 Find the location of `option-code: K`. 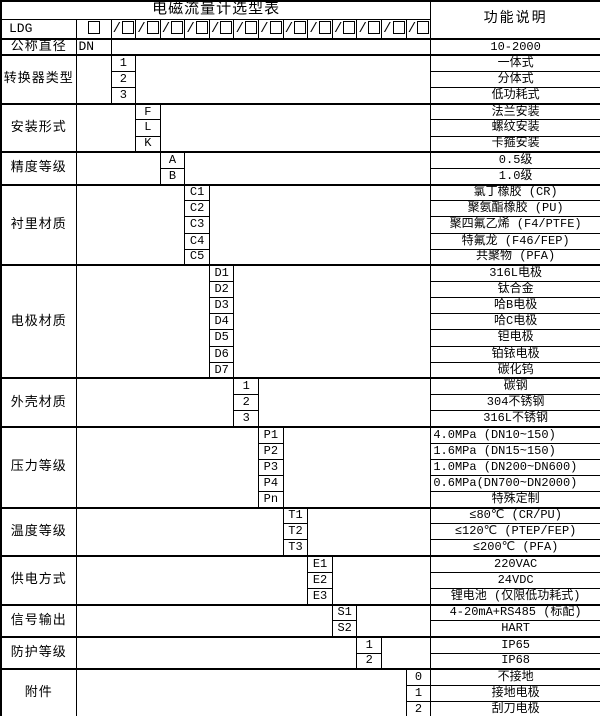

option-code: K is located at coordinates (148, 144).